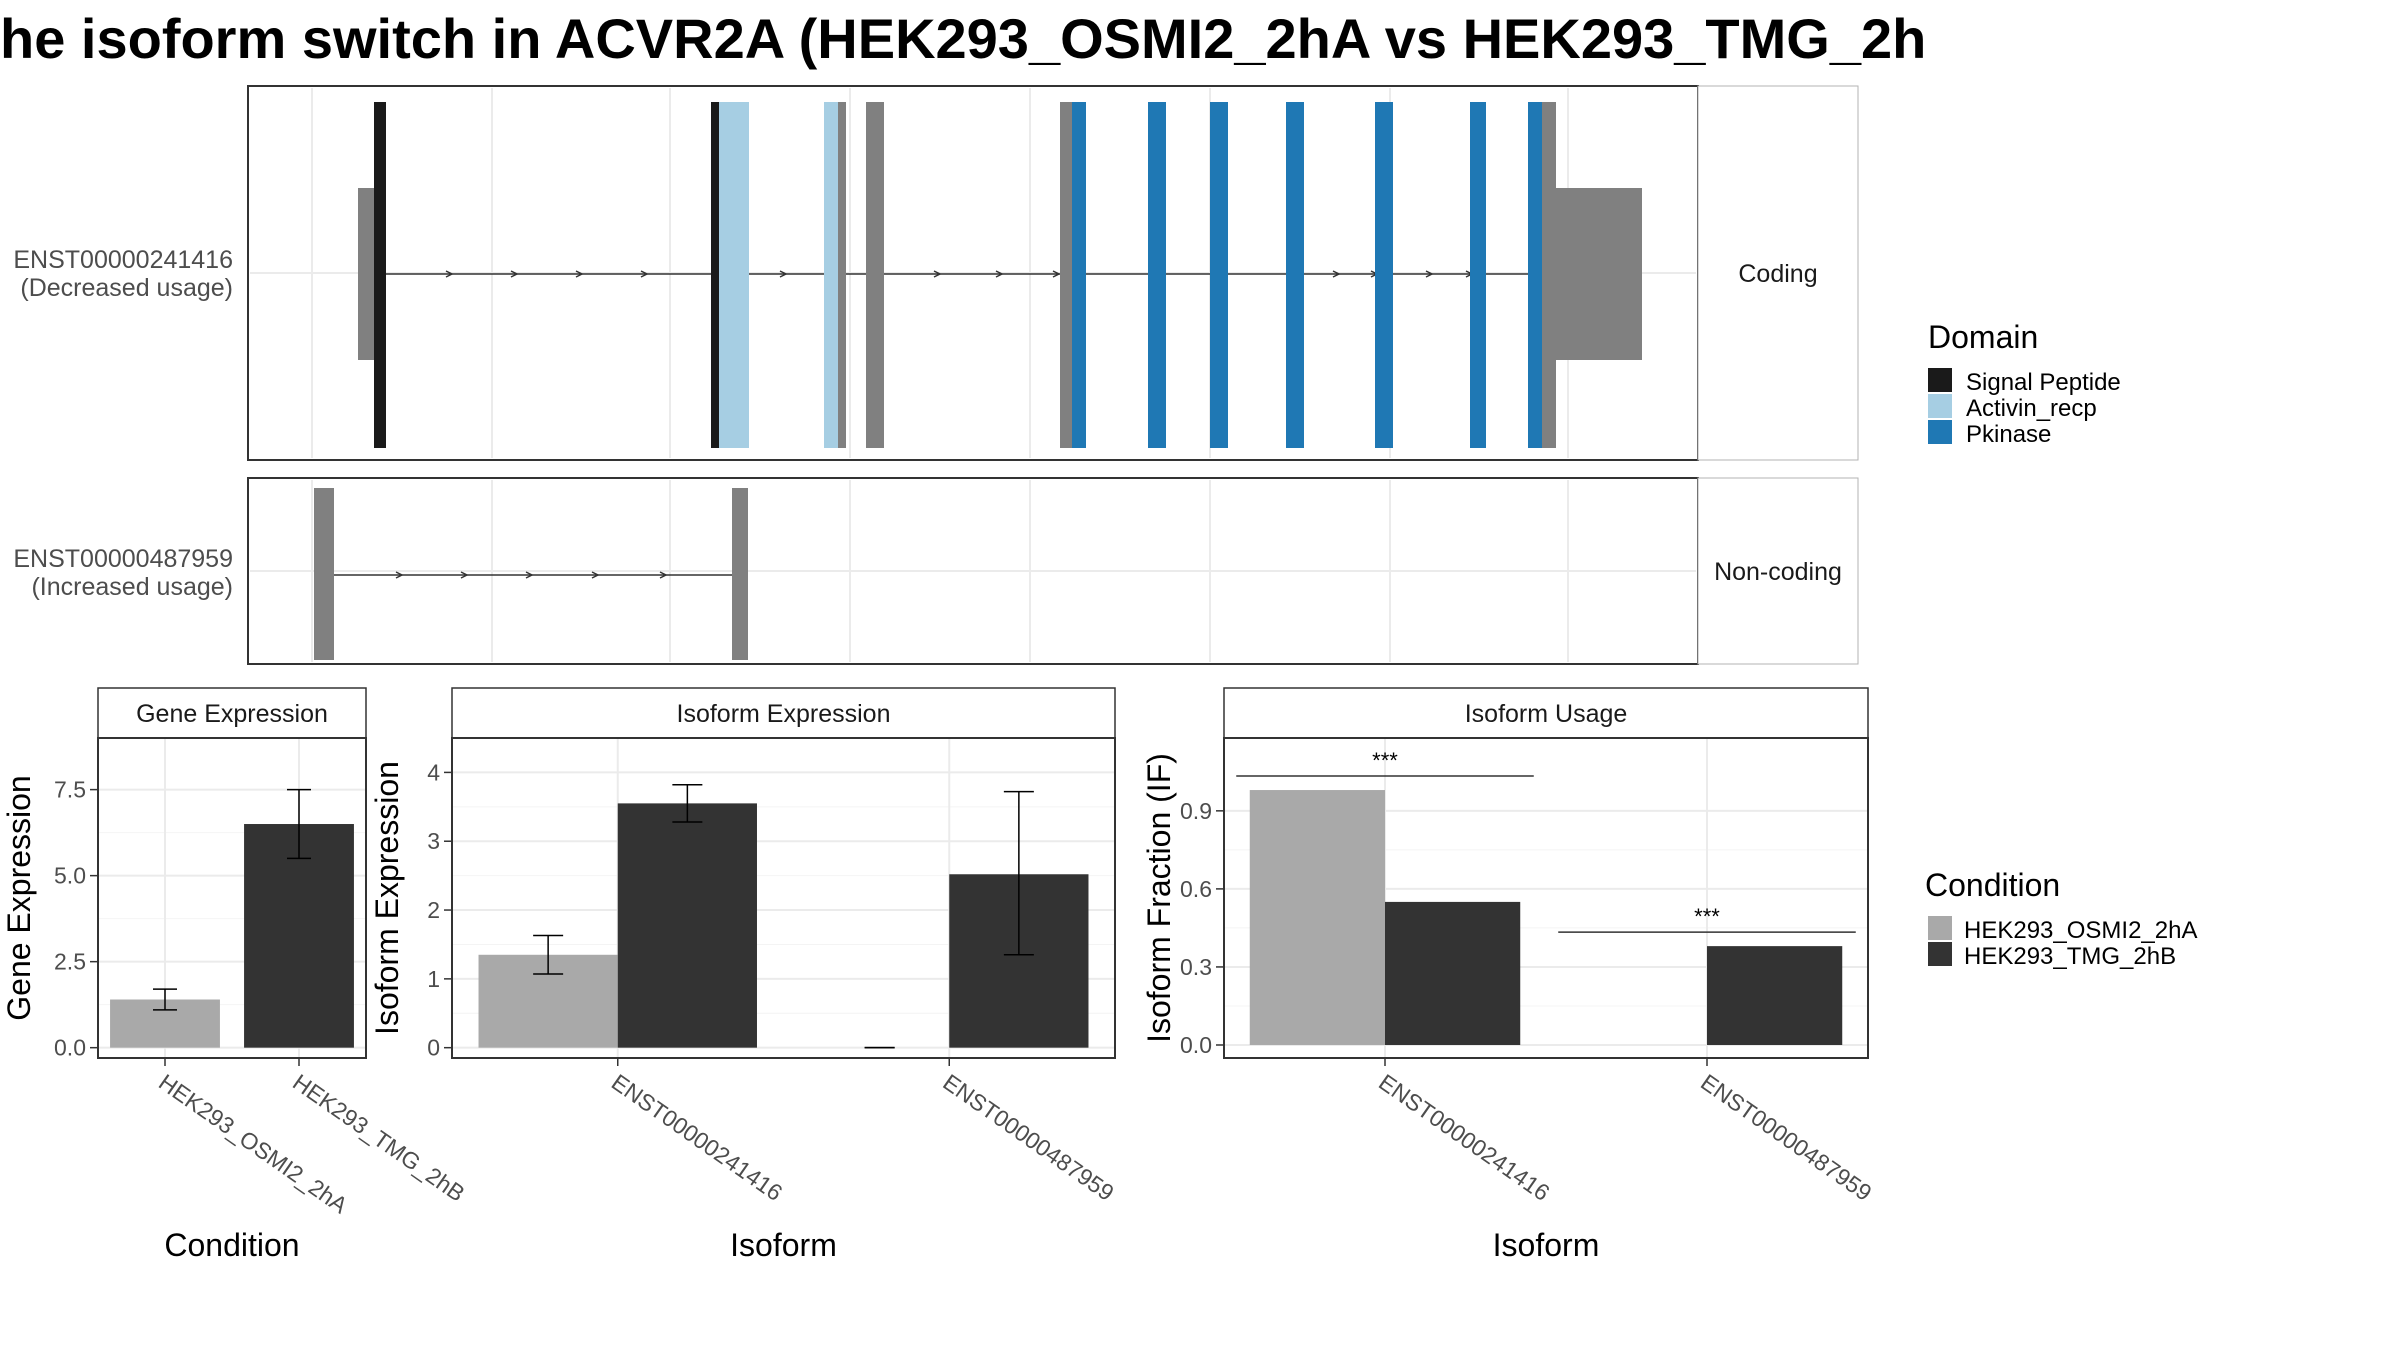 The width and height of the screenshot is (2400, 1350). I want to click on y-tick-label: 2.5, so click(70, 962).